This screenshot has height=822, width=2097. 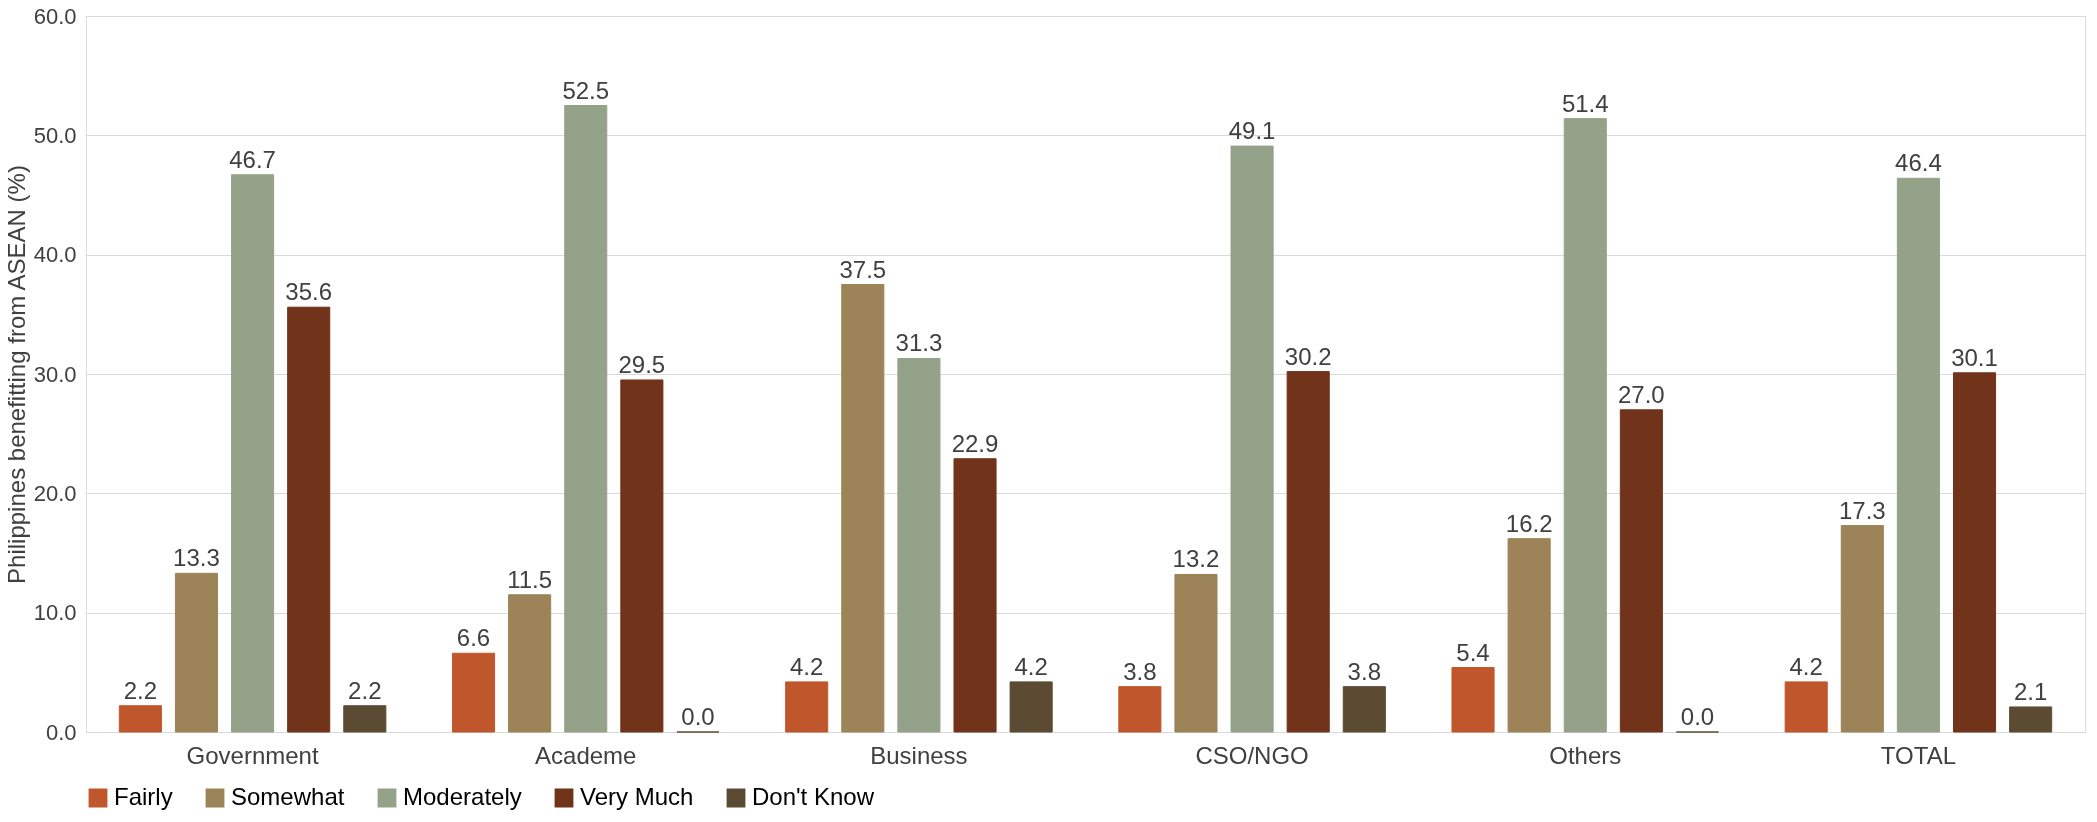 What do you see at coordinates (1585, 755) in the screenshot?
I see `x-tick-label: Others` at bounding box center [1585, 755].